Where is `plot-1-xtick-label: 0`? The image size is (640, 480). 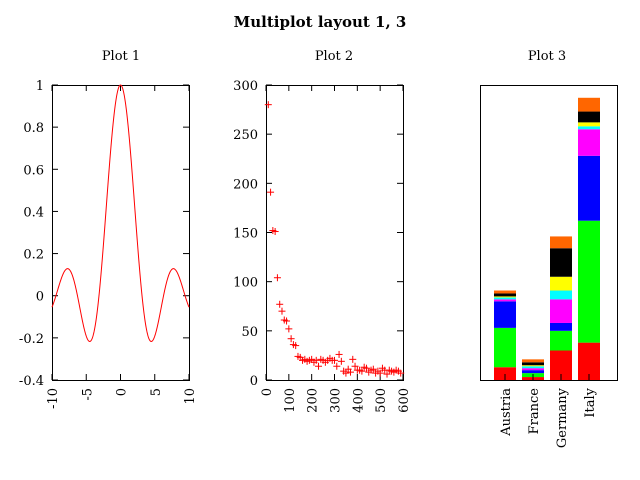 plot-1-xtick-label: 0 is located at coordinates (122, 392).